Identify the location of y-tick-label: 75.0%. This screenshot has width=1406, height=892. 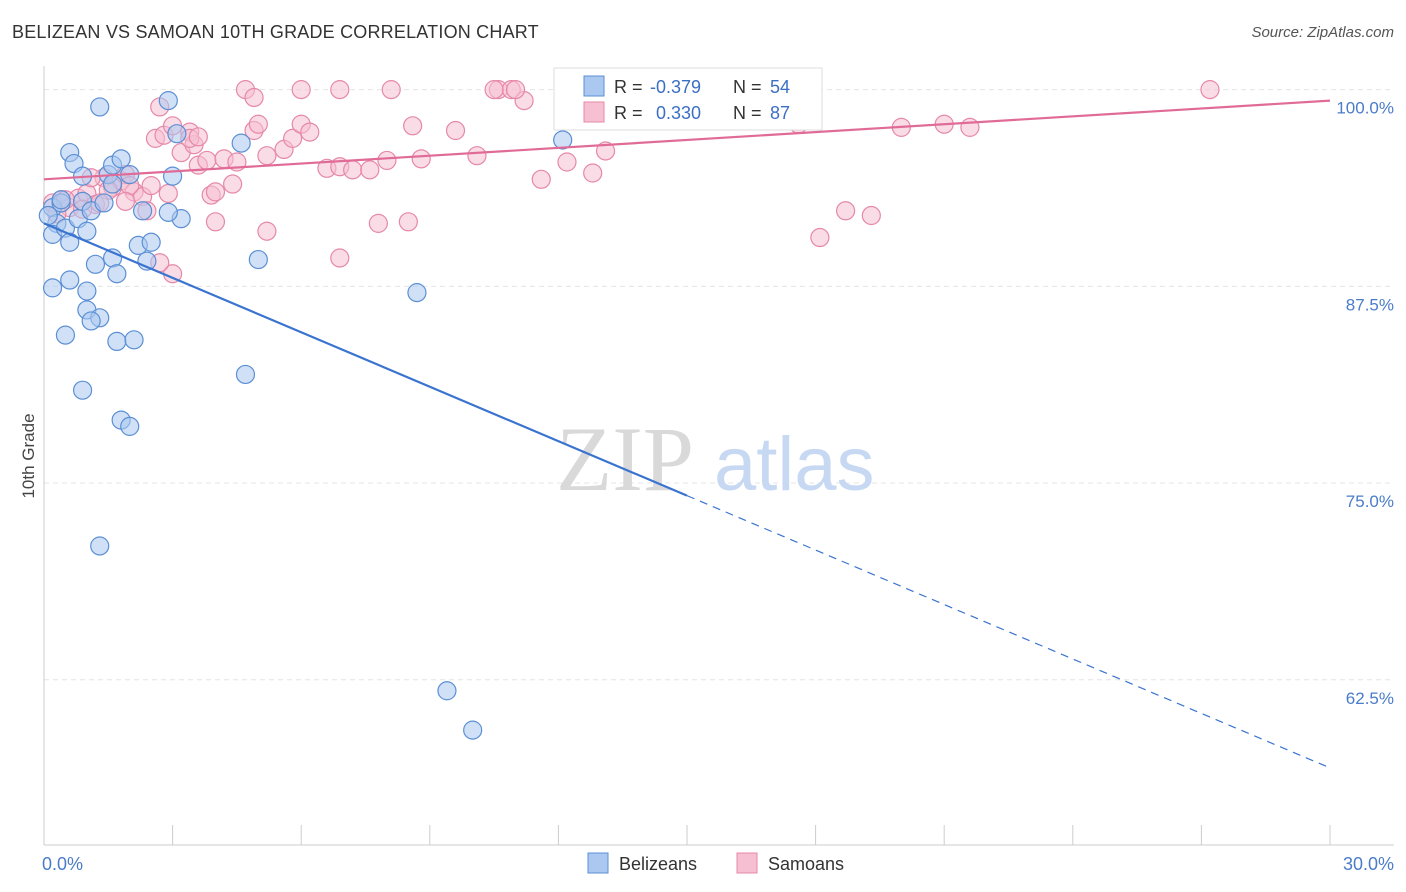
(1370, 501).